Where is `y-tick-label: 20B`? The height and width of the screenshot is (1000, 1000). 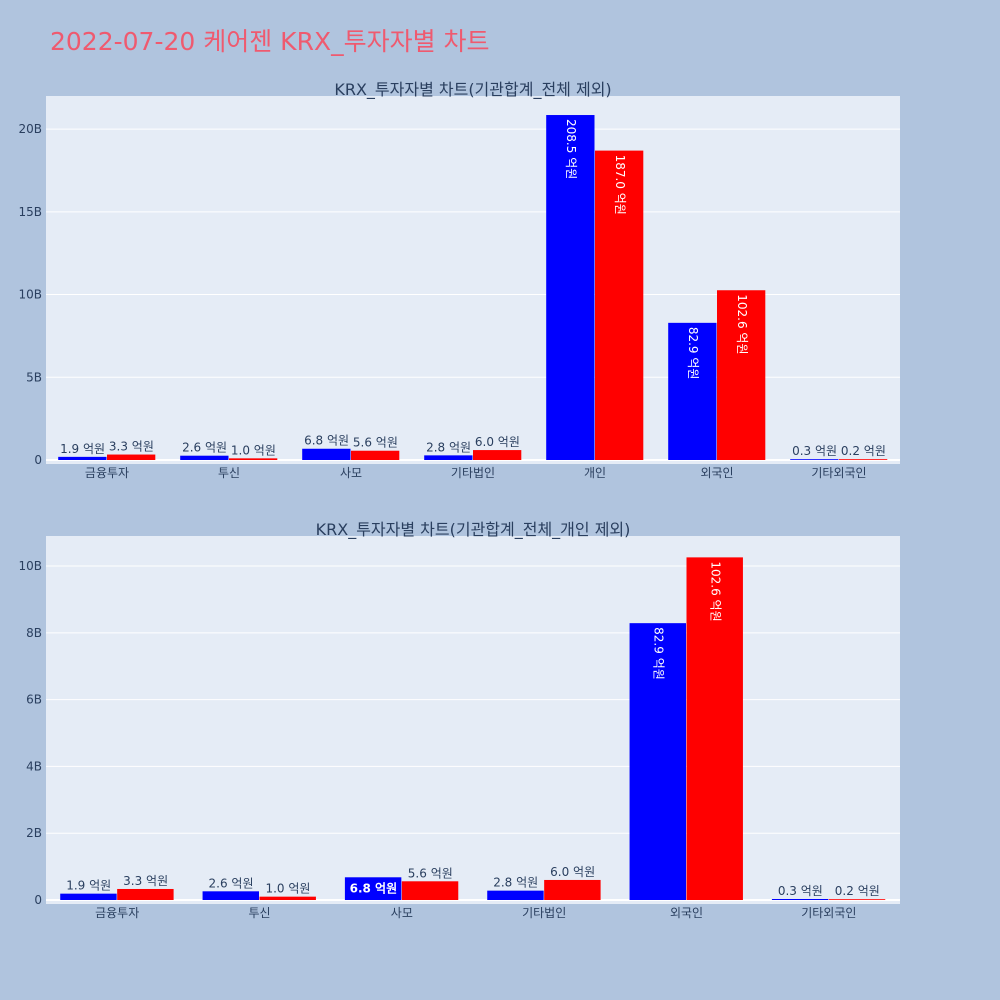 y-tick-label: 20B is located at coordinates (30, 129).